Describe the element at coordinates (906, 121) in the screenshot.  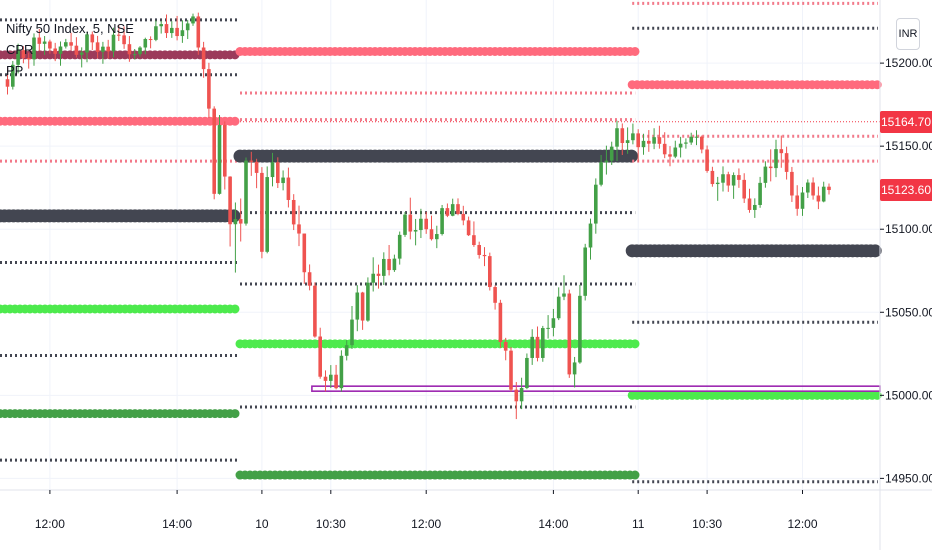
I see `price-tag-level: 15164.70` at that location.